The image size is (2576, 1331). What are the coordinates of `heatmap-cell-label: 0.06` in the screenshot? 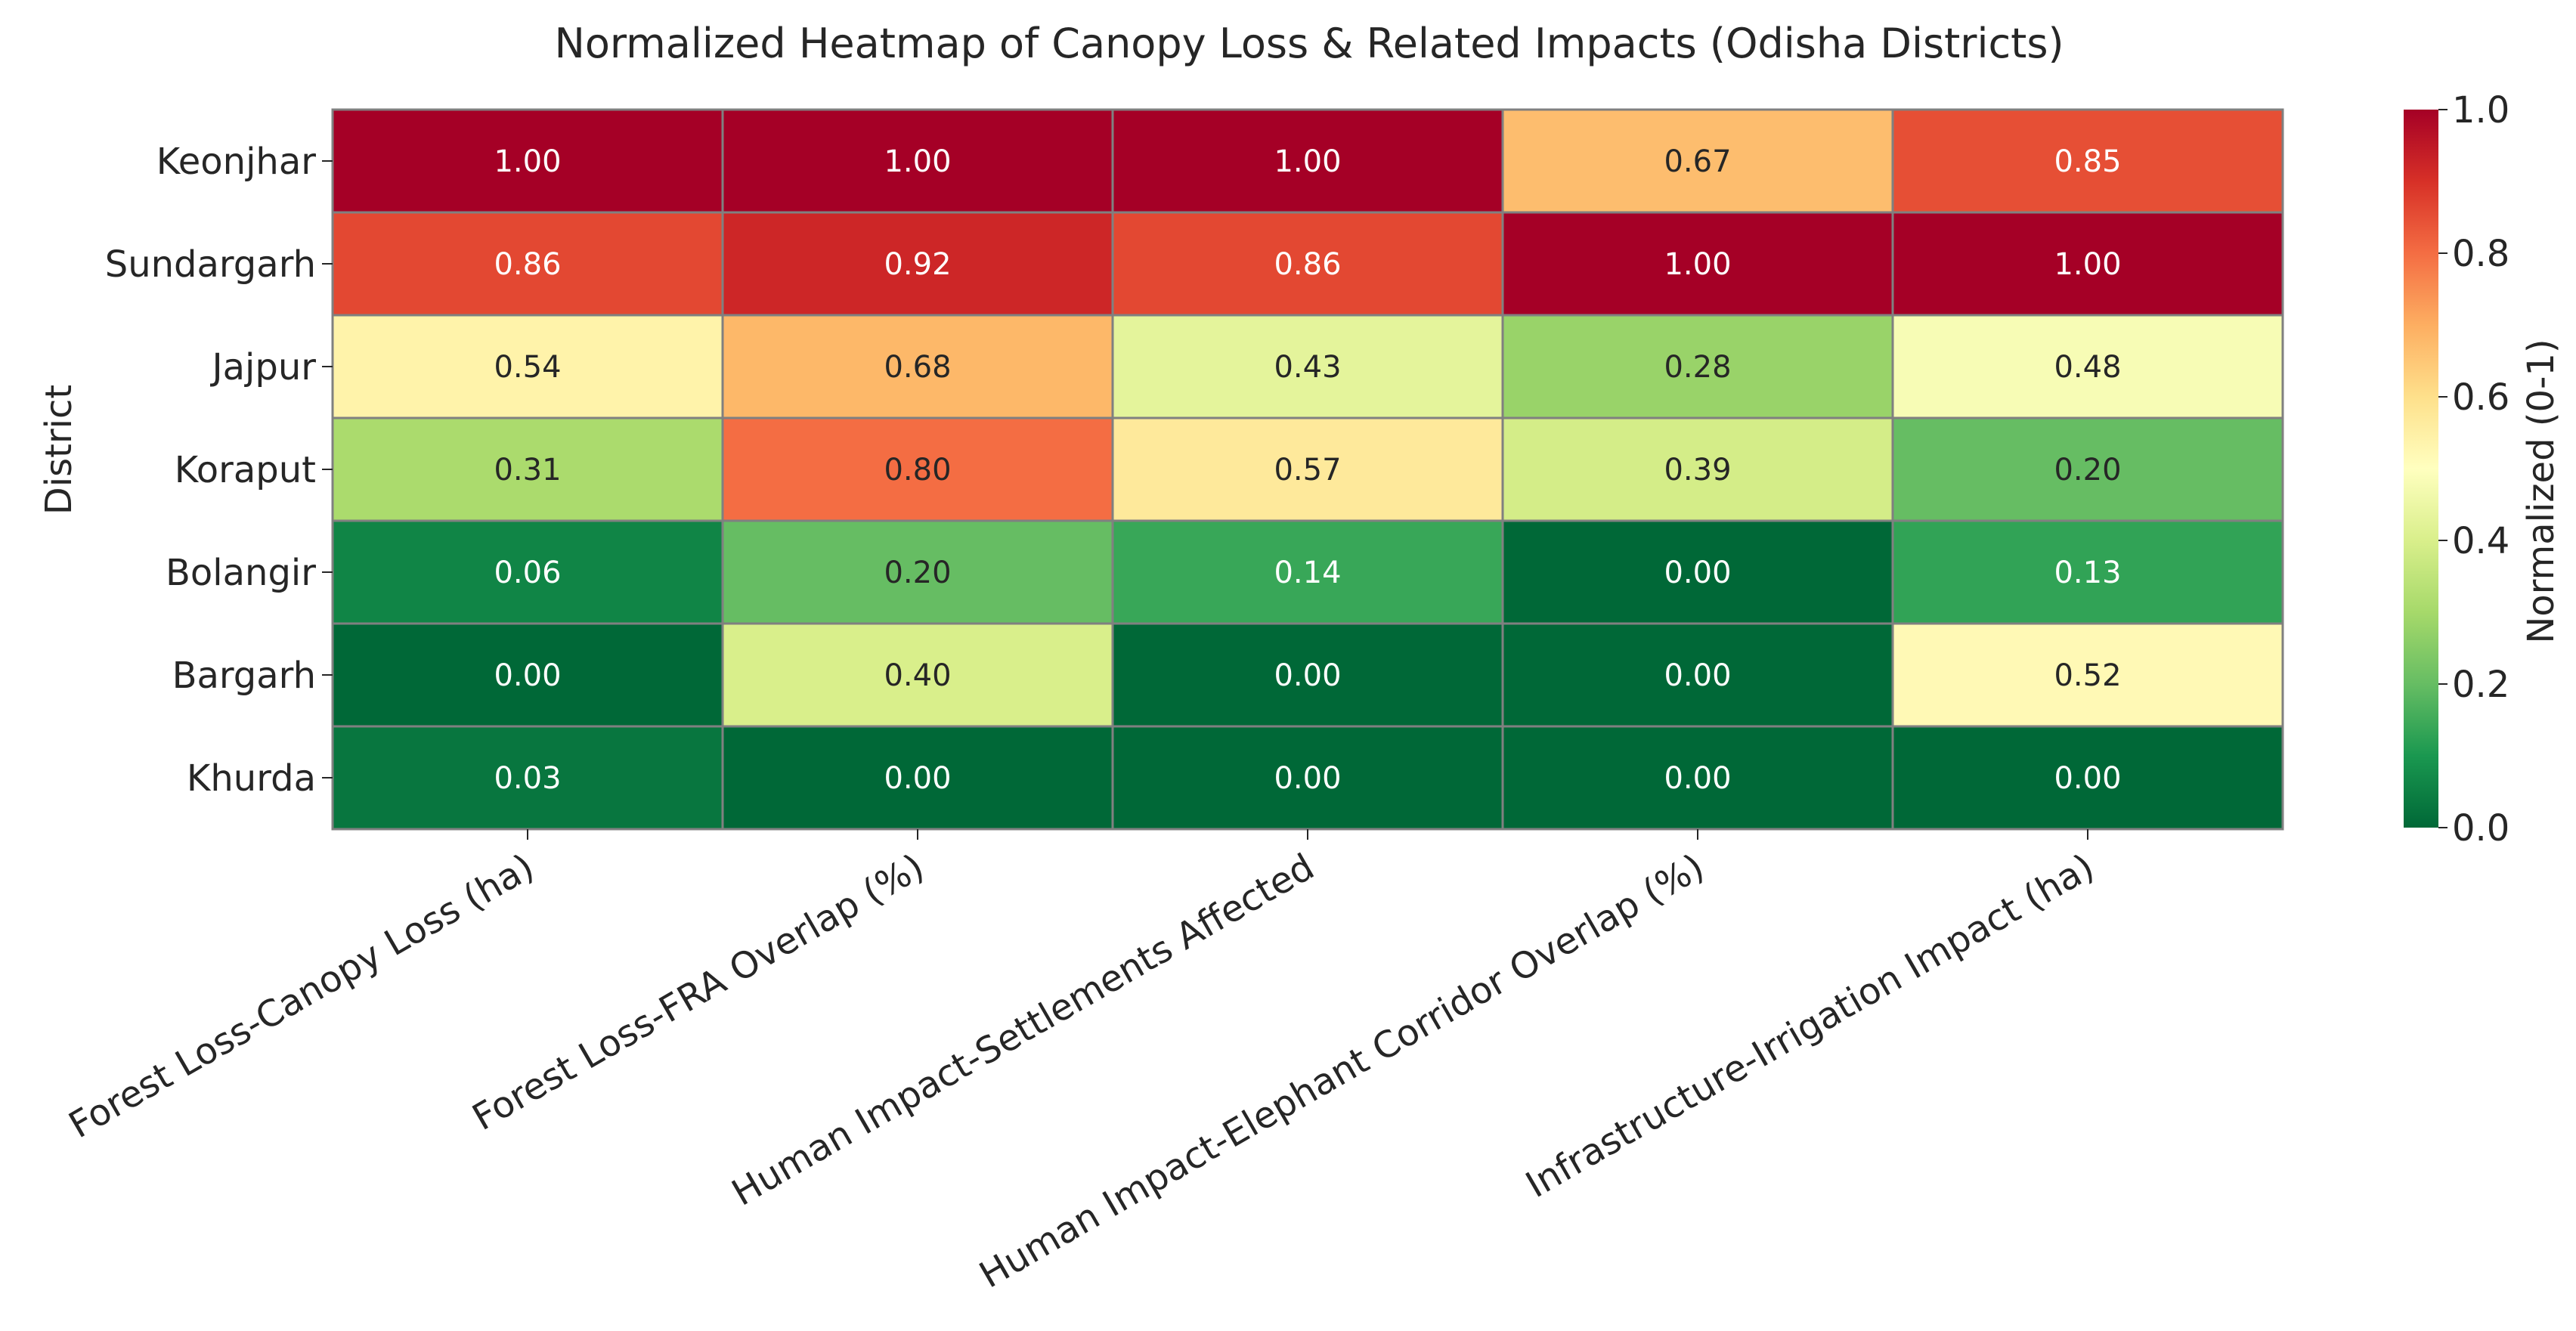 It's located at (527, 573).